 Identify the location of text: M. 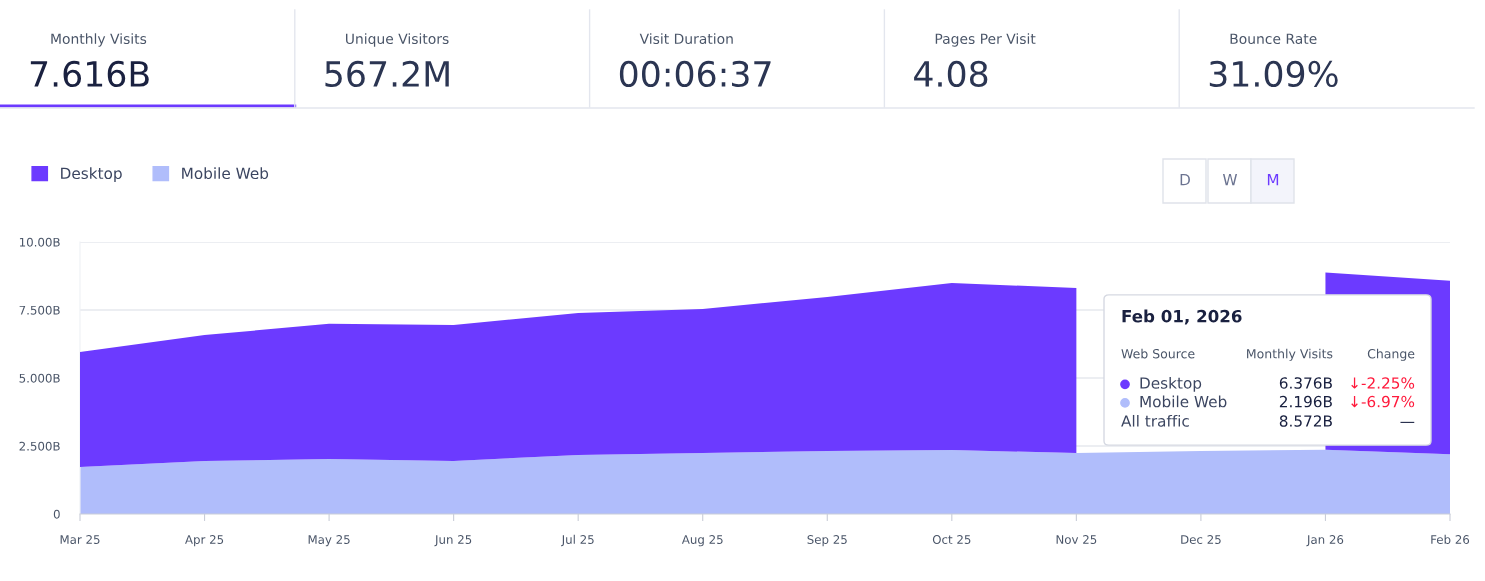
(1273, 180).